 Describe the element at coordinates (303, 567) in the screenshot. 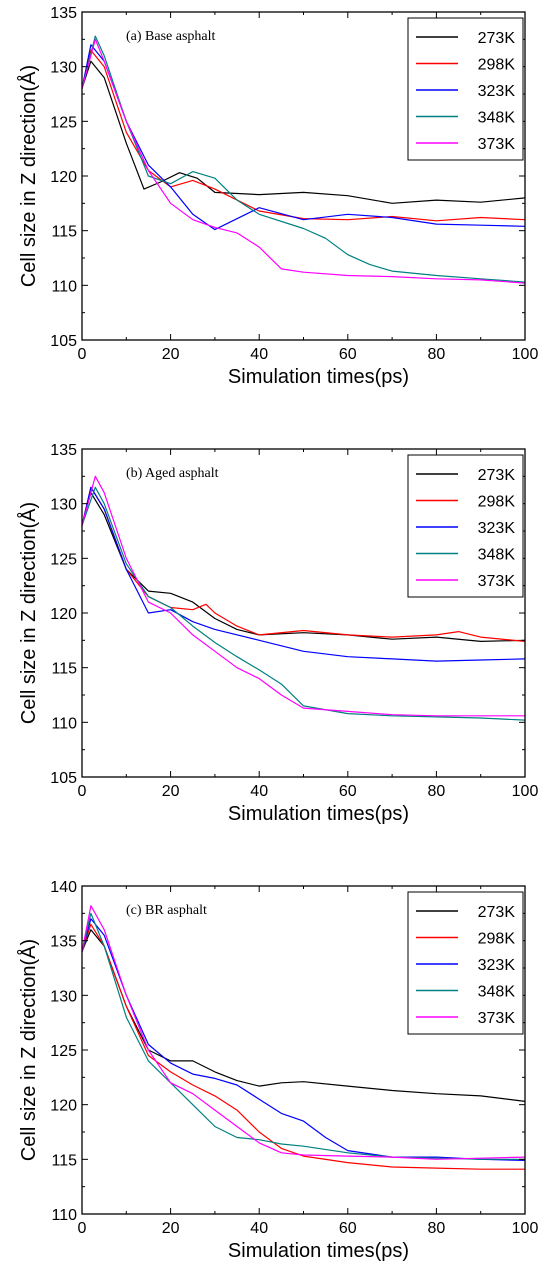

I see `series-line-273K` at that location.